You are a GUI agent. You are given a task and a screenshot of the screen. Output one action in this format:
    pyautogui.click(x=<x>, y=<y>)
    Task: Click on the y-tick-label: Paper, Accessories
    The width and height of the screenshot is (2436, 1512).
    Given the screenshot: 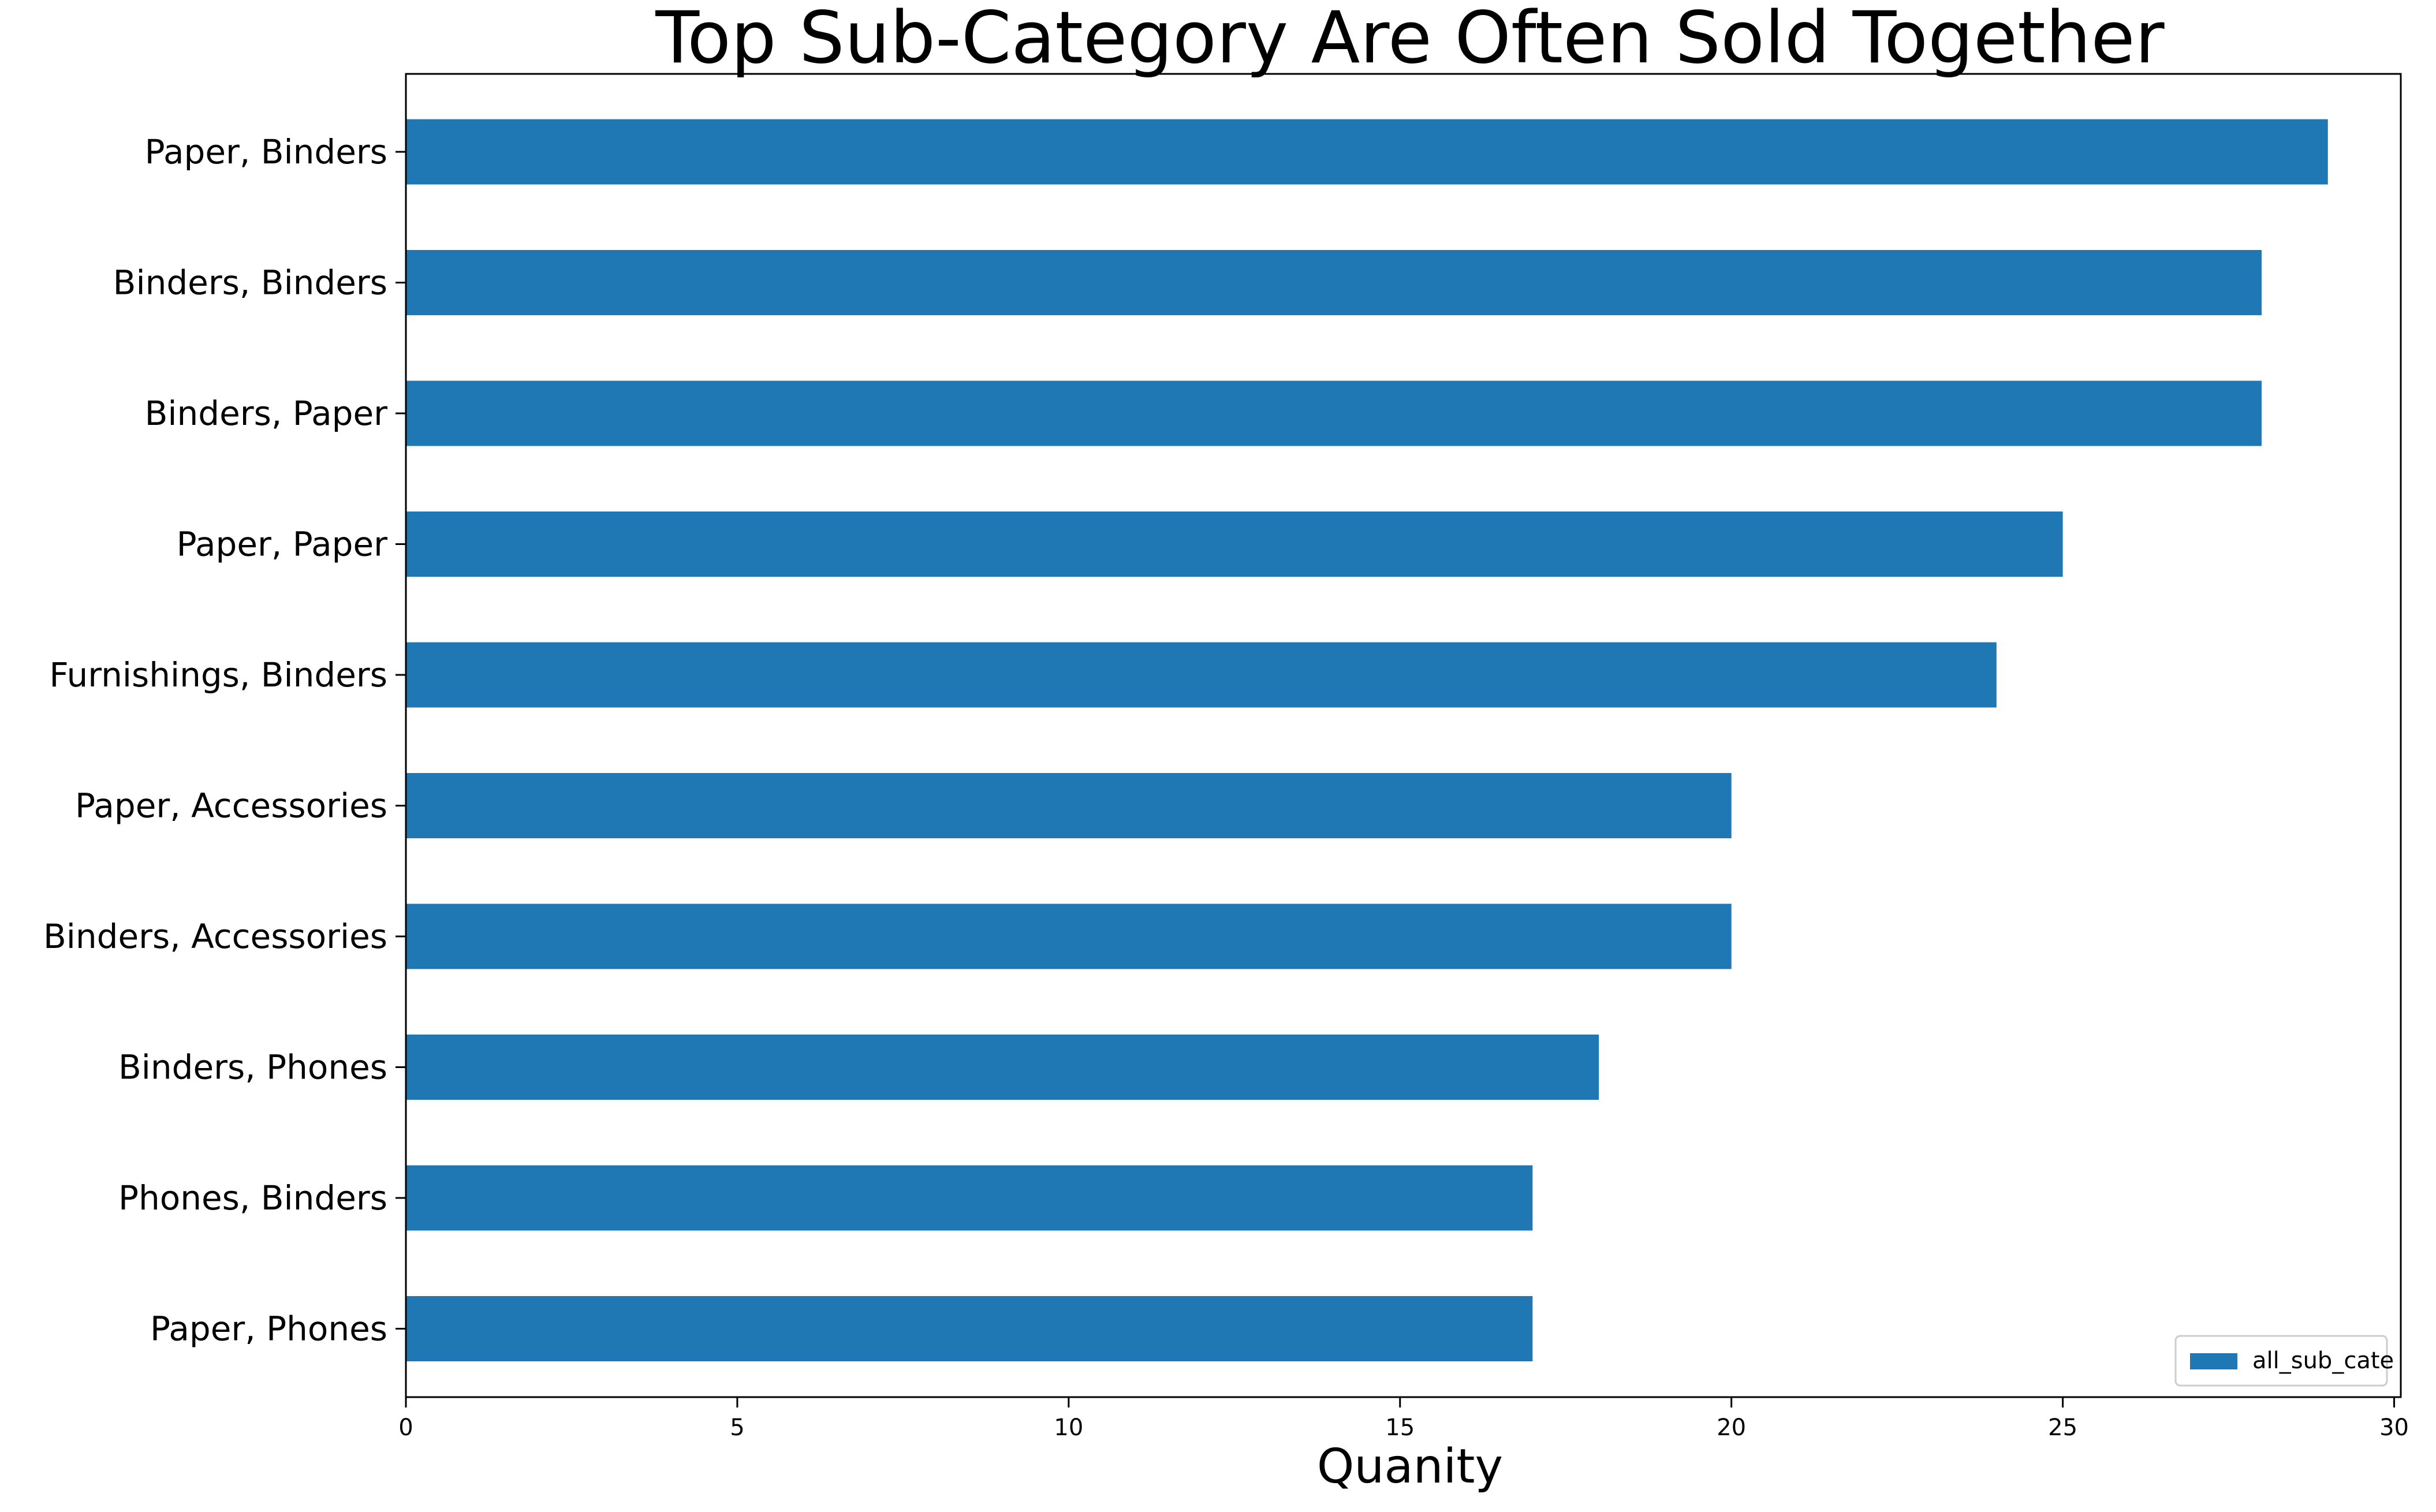 What is the action you would take?
    pyautogui.click(x=231, y=806)
    